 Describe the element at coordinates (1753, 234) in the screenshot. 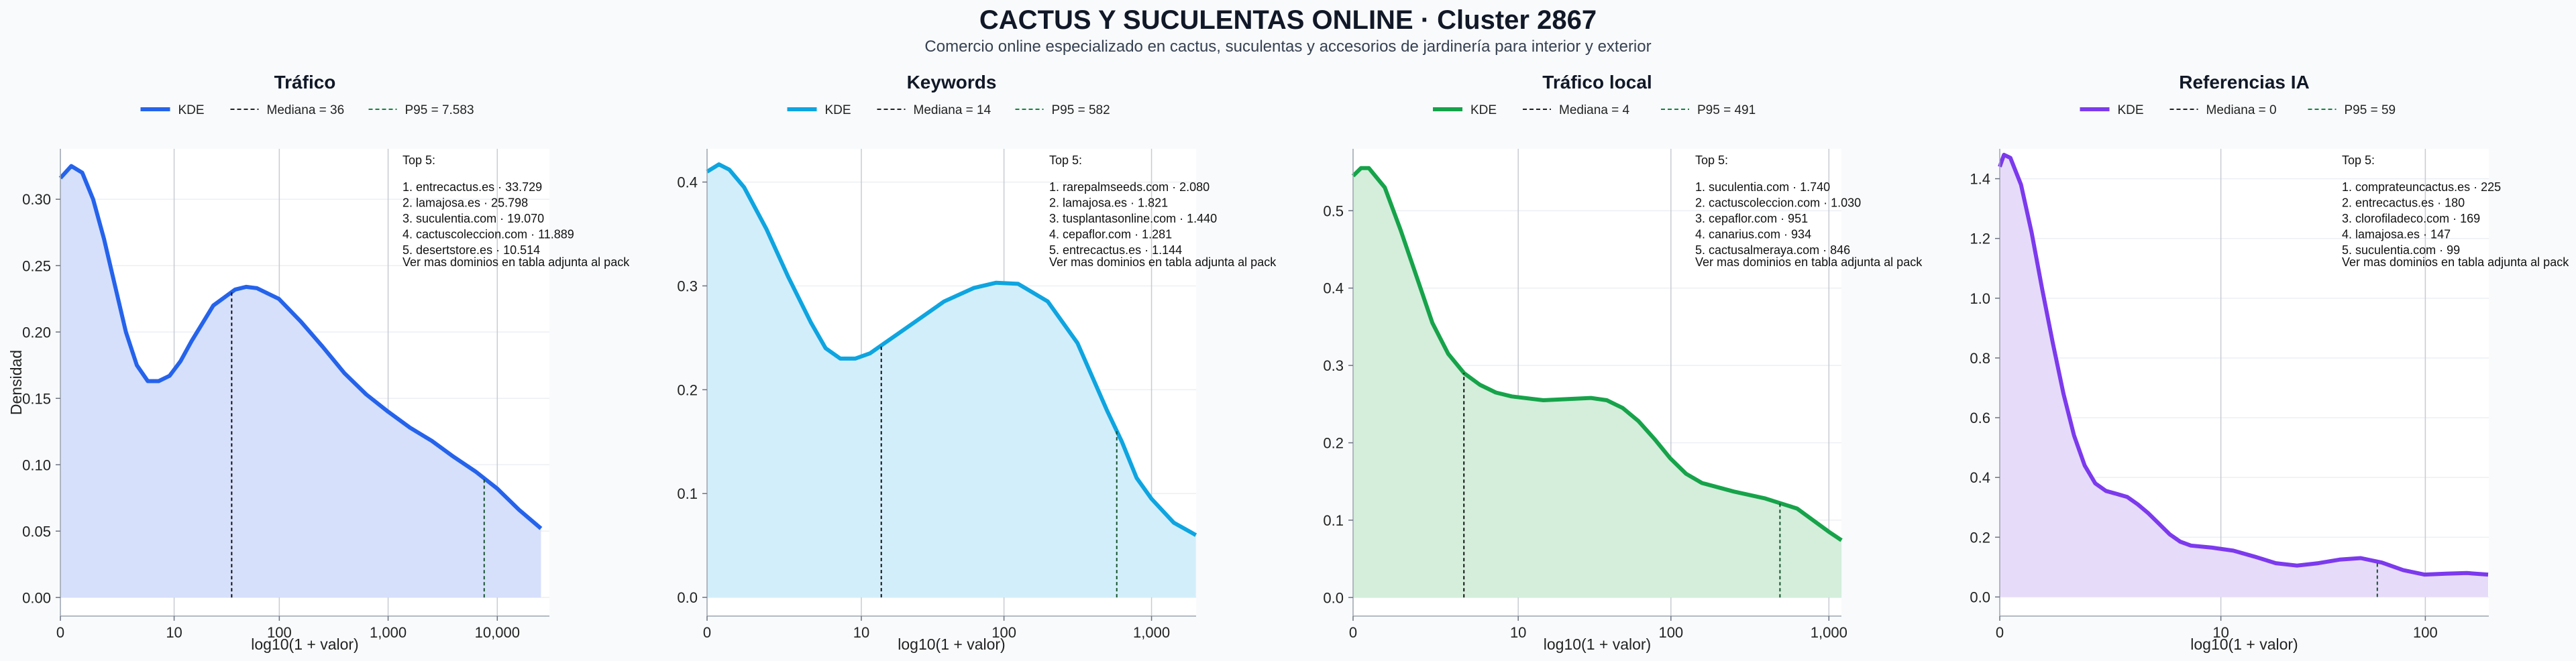

I see `top5-item: 4. canarius.com · 934` at that location.